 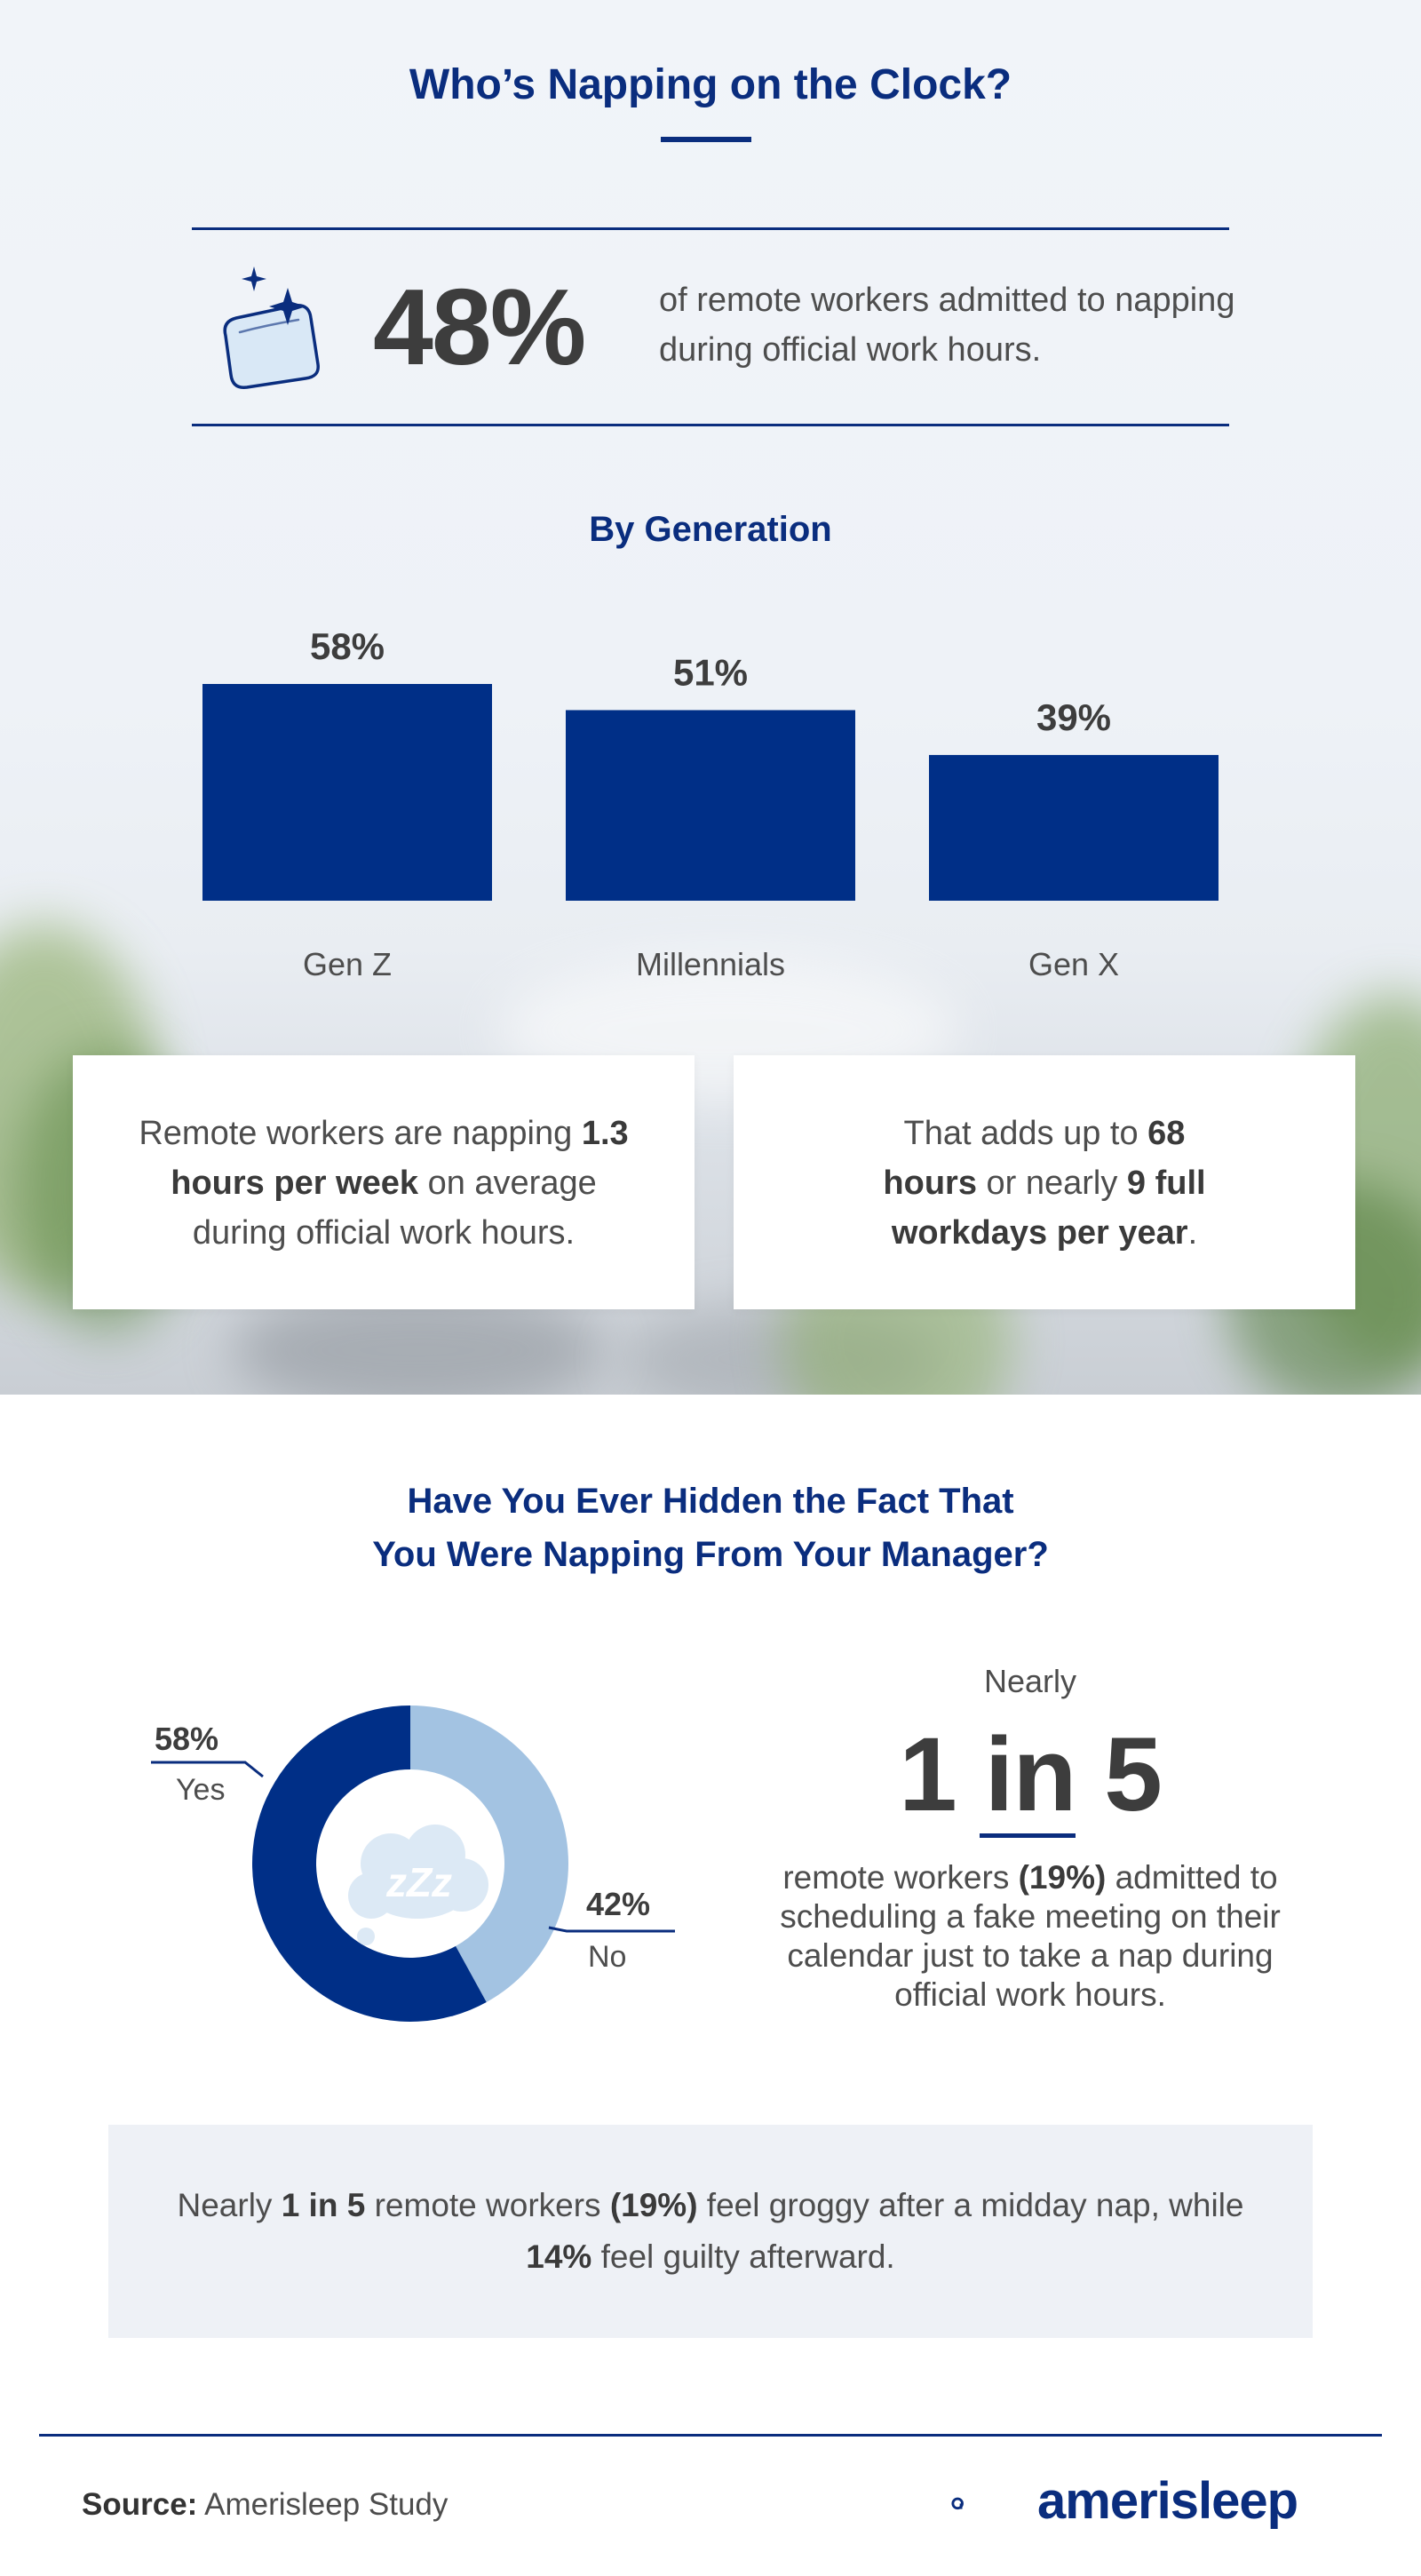 I want to click on donut-slice-no, so click(x=490, y=1853).